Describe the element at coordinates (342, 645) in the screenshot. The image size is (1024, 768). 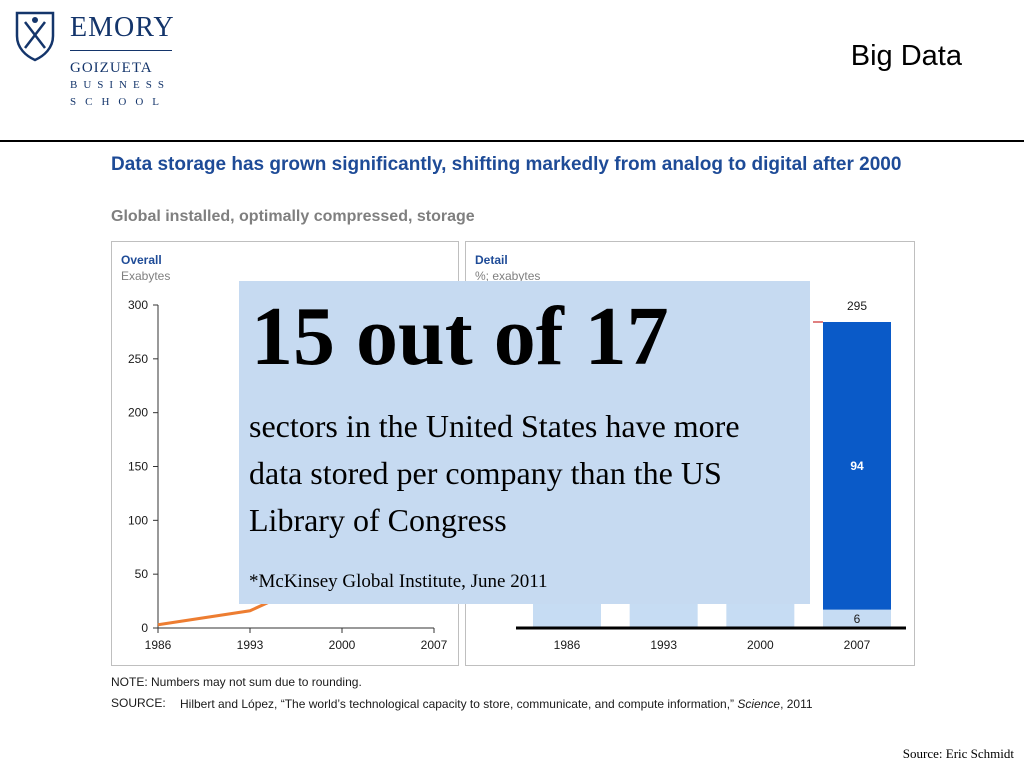
I see `x-tick-label: 2000` at that location.